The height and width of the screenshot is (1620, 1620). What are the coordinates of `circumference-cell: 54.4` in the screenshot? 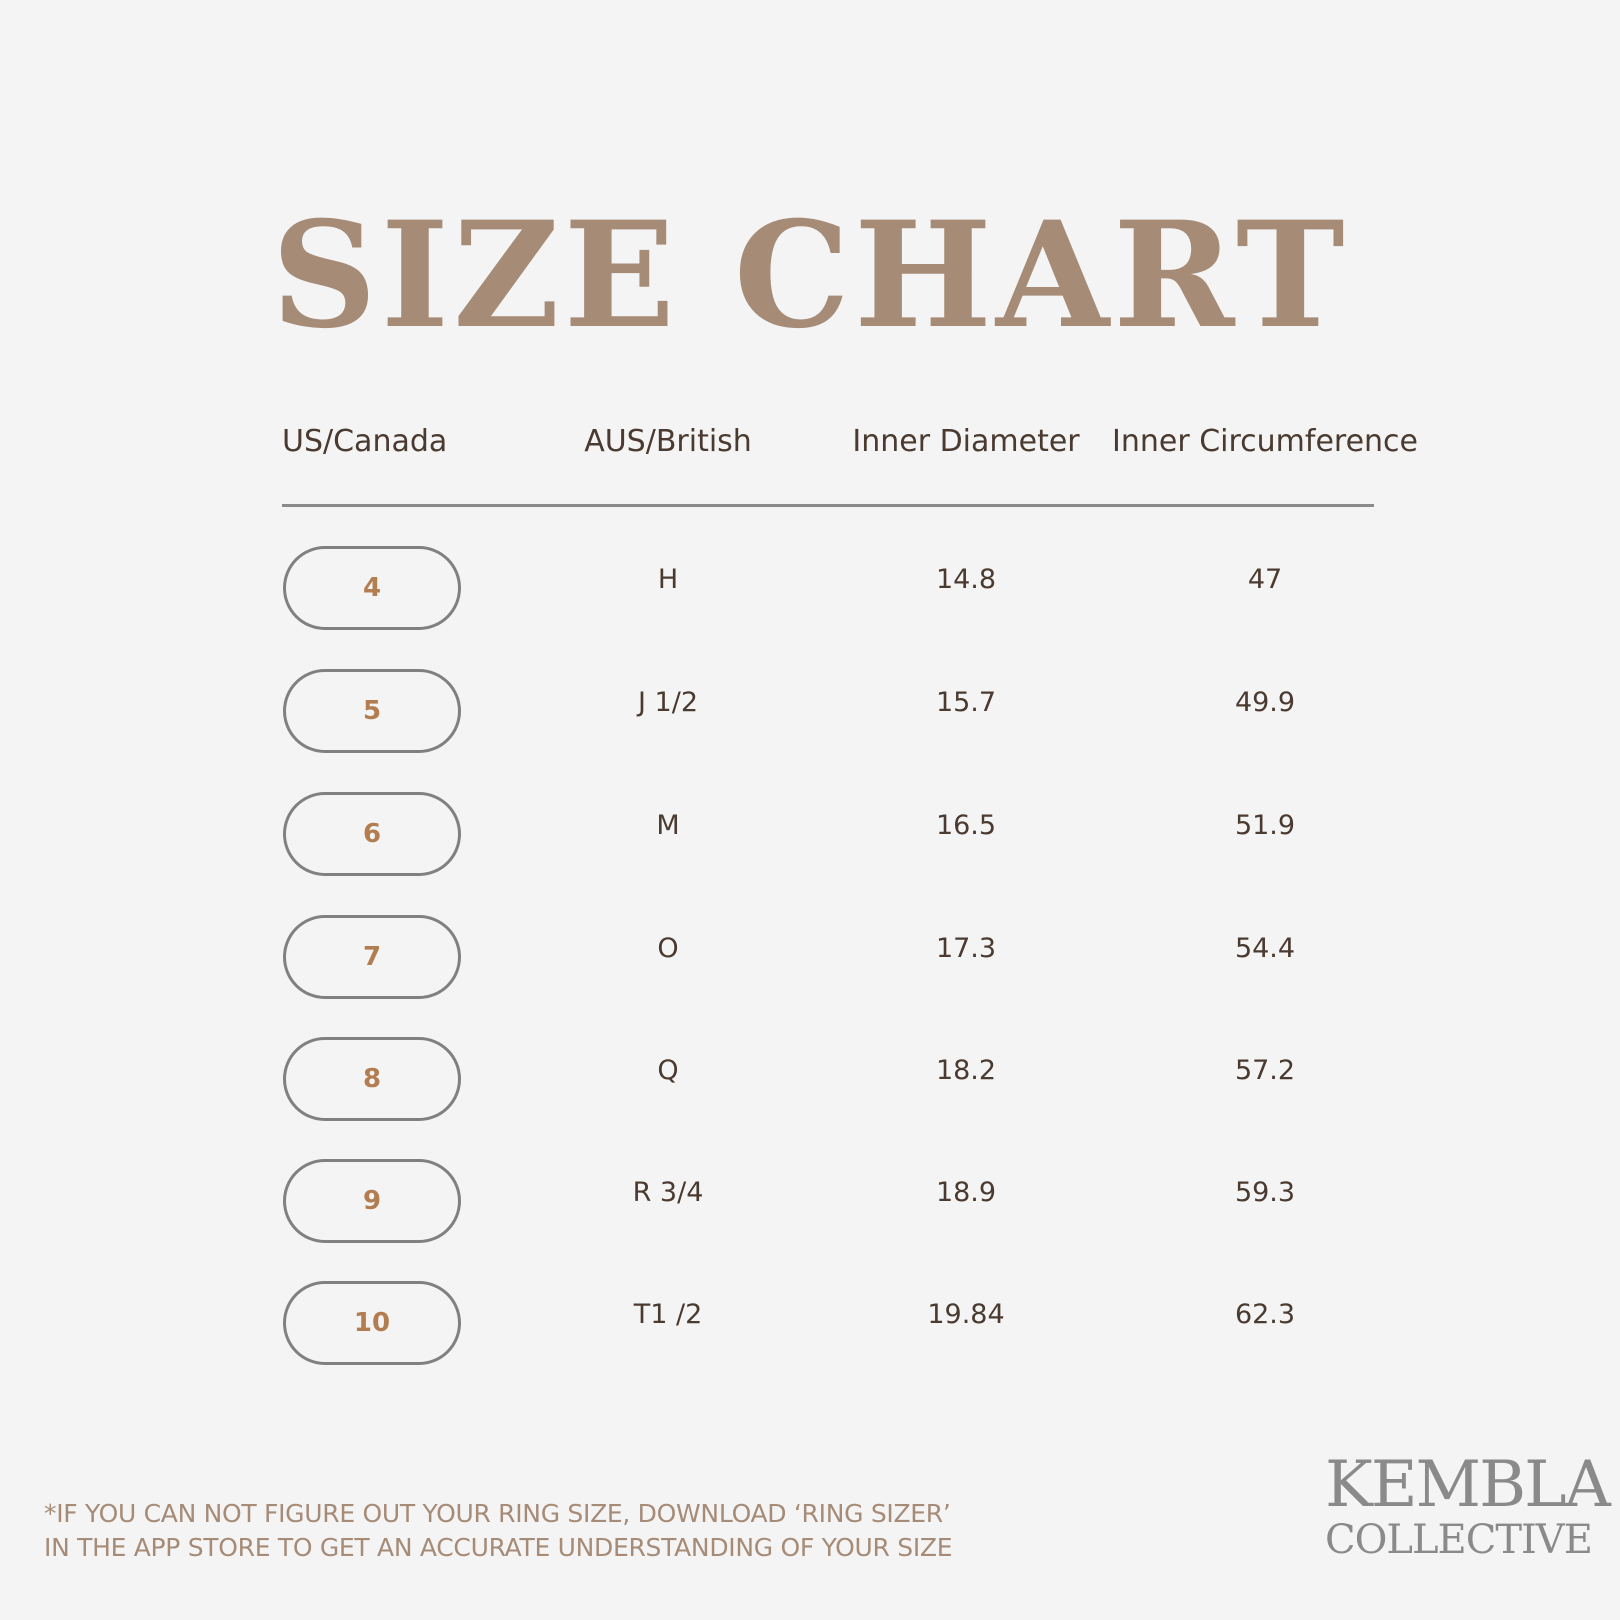 It's located at (1265, 948).